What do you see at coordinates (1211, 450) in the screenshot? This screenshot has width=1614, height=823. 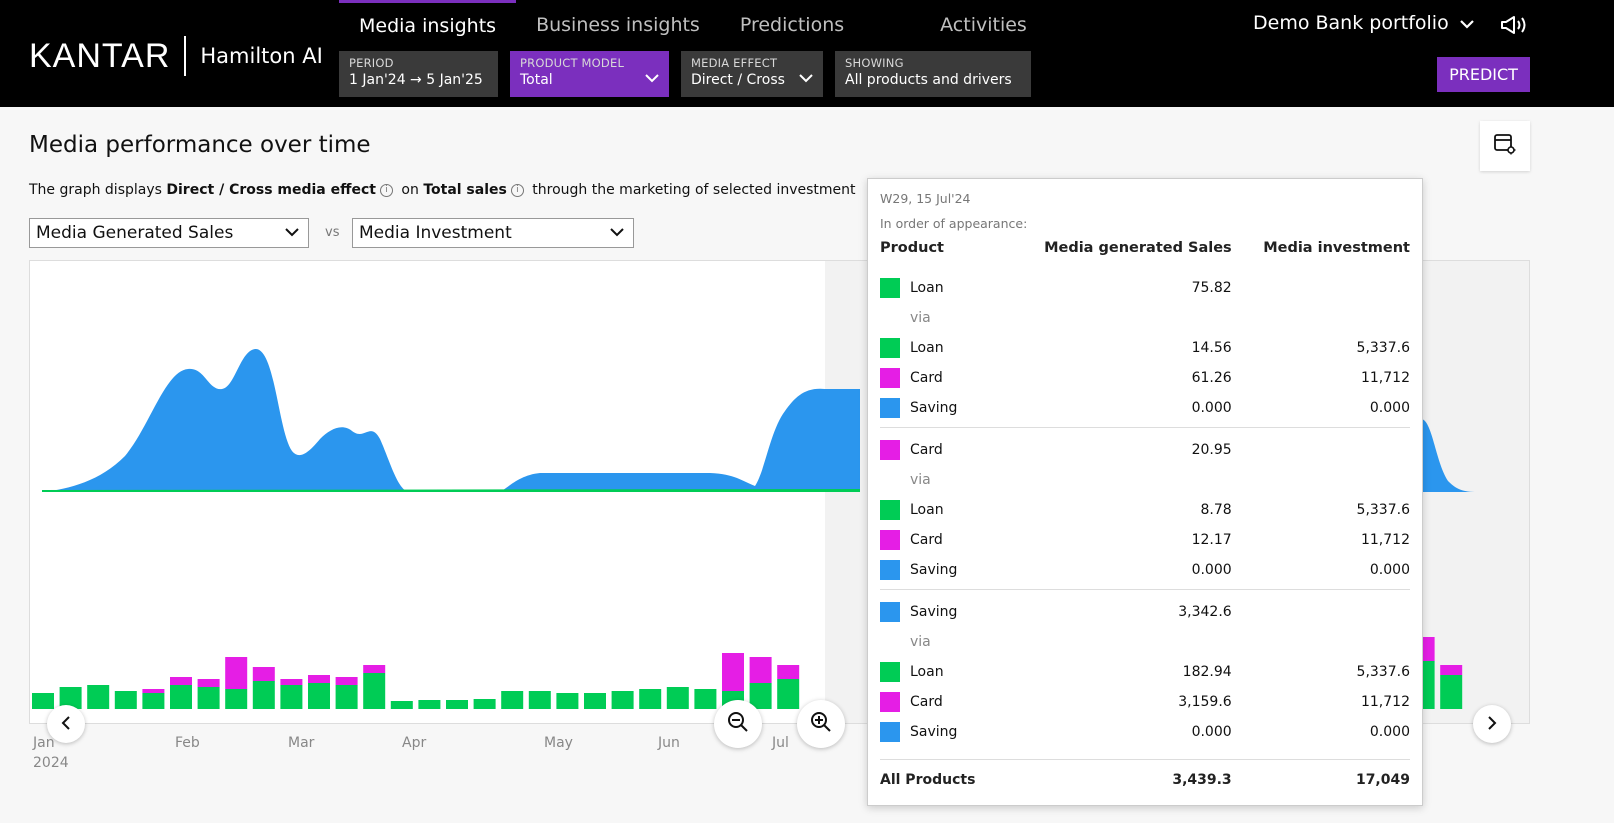 I see `row-sales: 20.95` at bounding box center [1211, 450].